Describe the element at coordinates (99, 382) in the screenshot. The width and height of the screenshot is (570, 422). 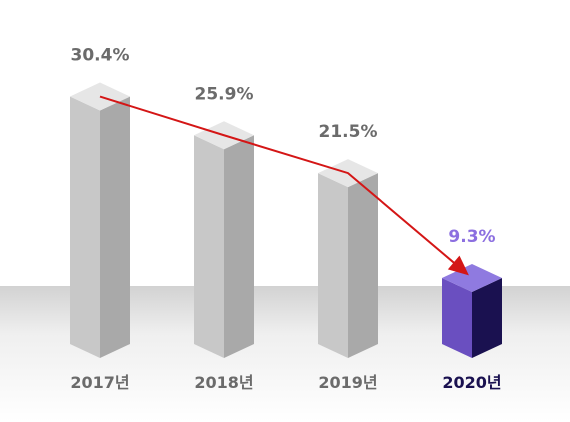
I see `category-tick-label: 2017년` at that location.